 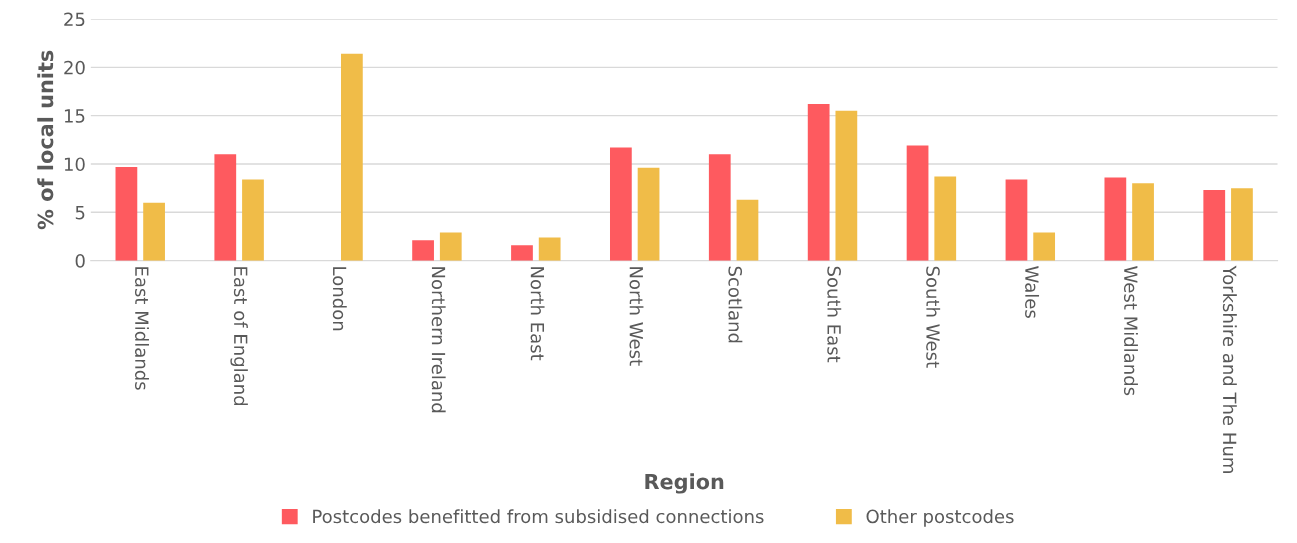 I want to click on x-tick-label: Yorkshire and The Hum, so click(x=1229, y=369).